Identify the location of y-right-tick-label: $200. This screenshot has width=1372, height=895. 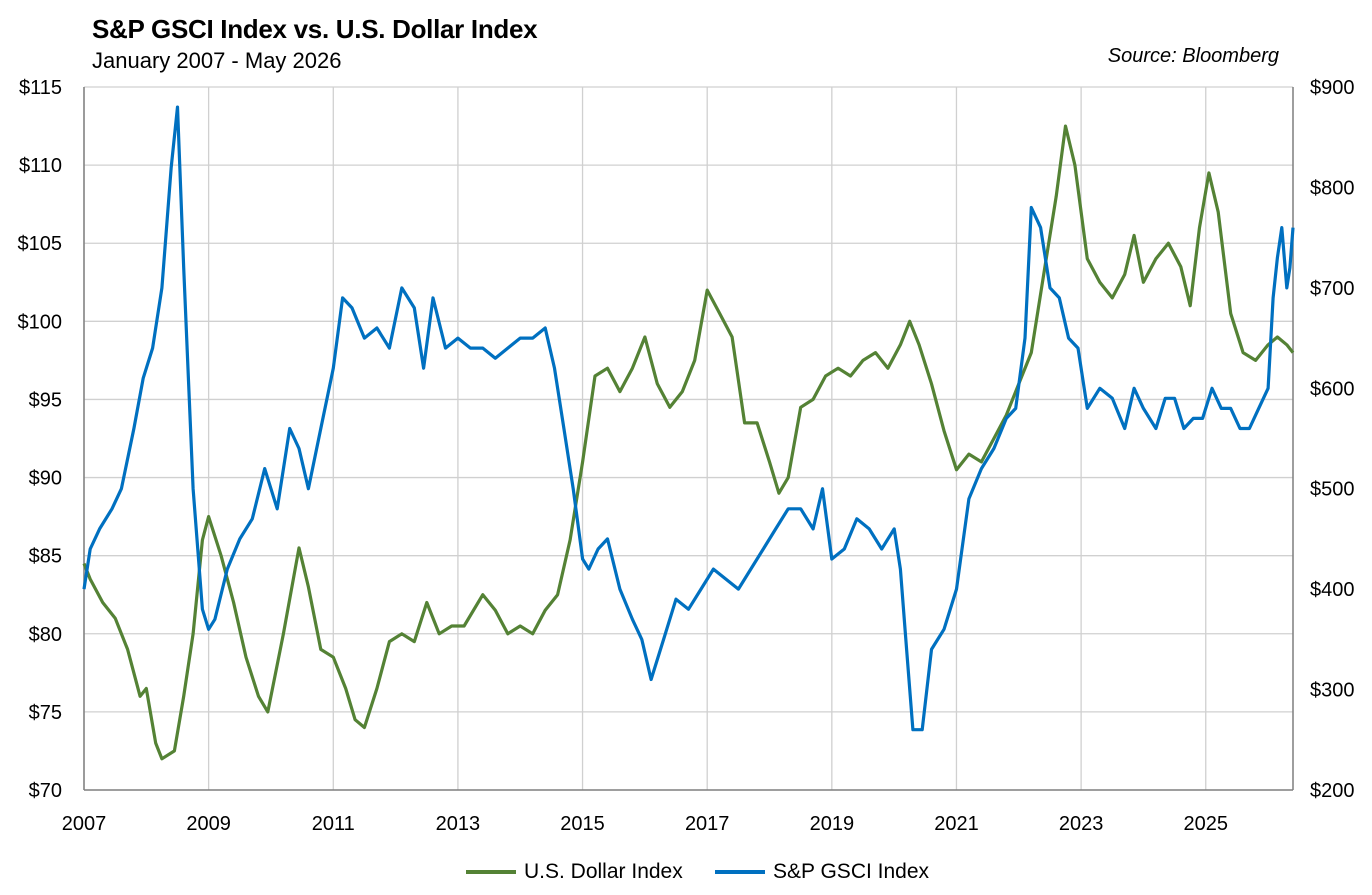
(1332, 791).